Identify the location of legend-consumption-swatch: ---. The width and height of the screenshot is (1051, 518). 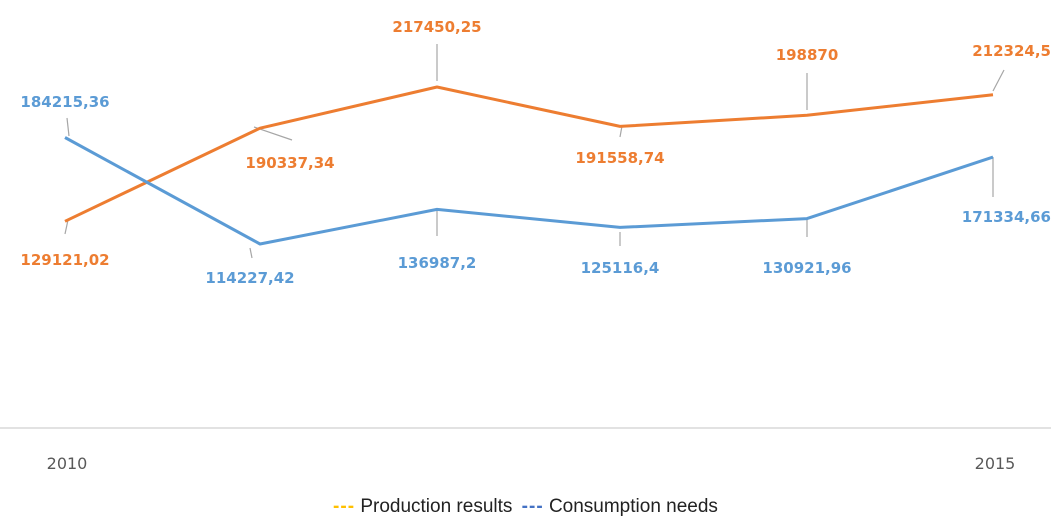
(532, 506).